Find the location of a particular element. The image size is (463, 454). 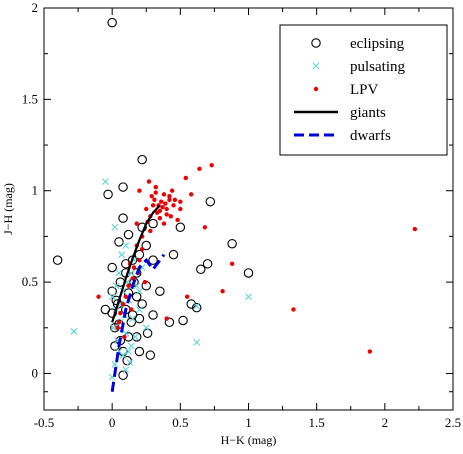

x-tick-label: 1.5 is located at coordinates (317, 422).